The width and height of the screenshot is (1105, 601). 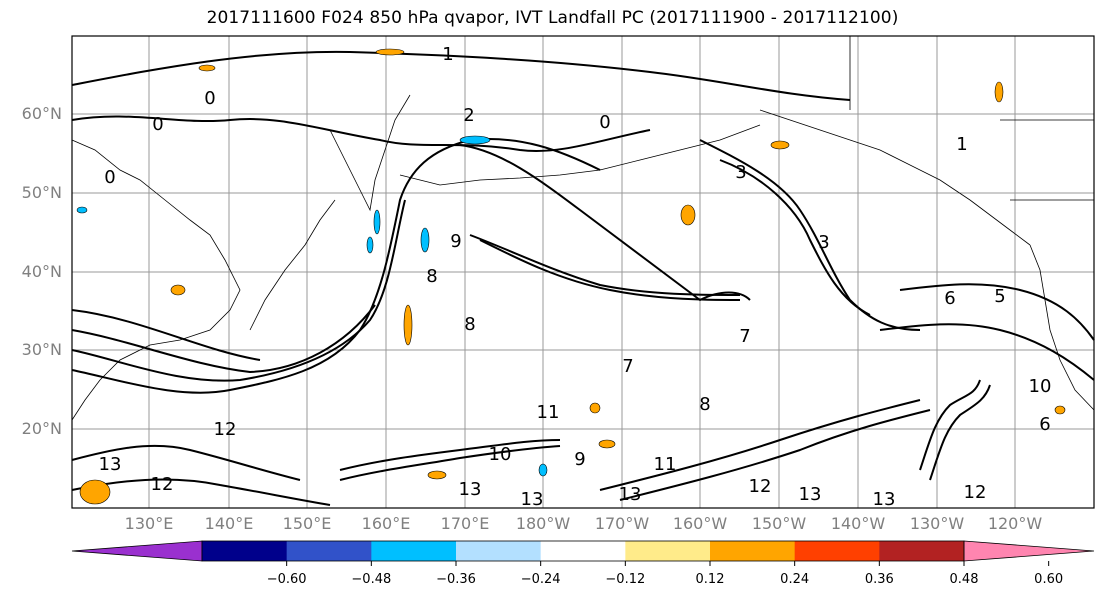 What do you see at coordinates (465, 523) in the screenshot?
I see `longitude-label: 170°E` at bounding box center [465, 523].